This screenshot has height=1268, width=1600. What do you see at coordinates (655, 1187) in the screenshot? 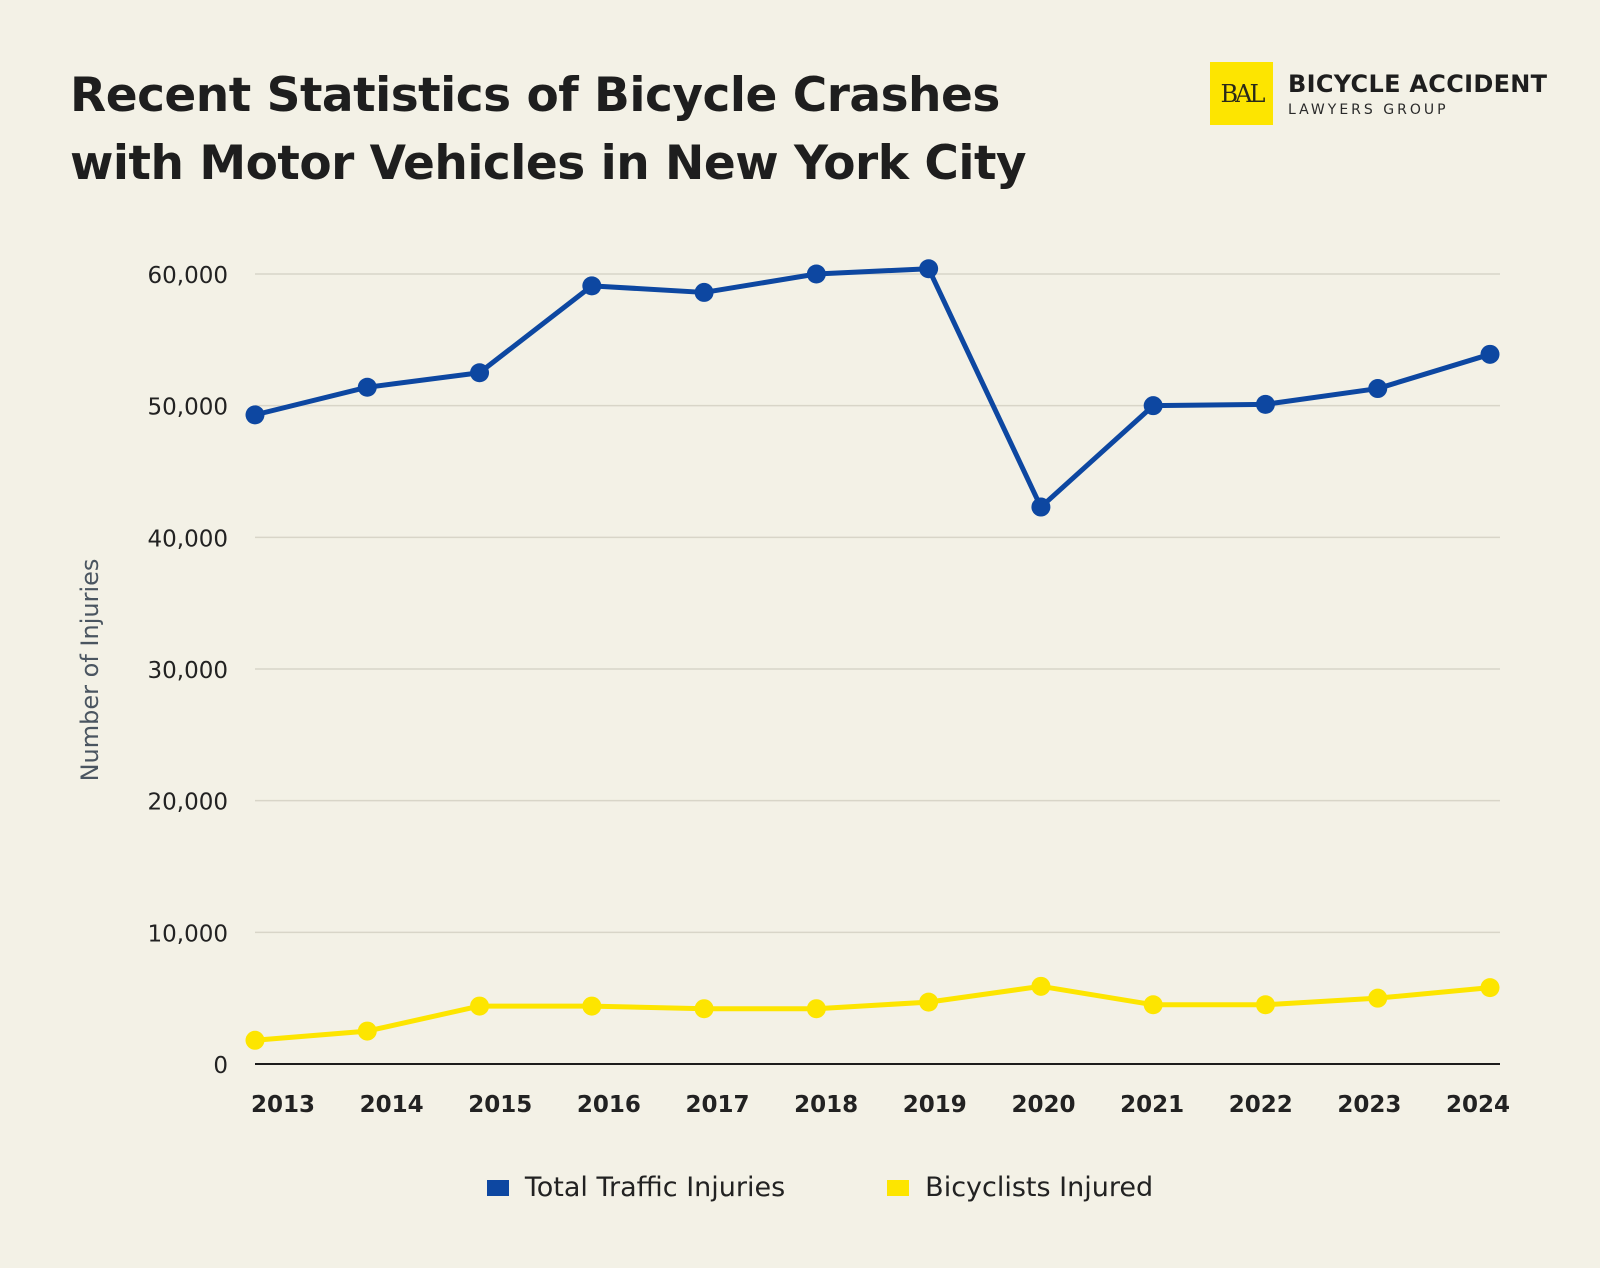
I see `legend-label-total: Total Traffic Injuries` at bounding box center [655, 1187].